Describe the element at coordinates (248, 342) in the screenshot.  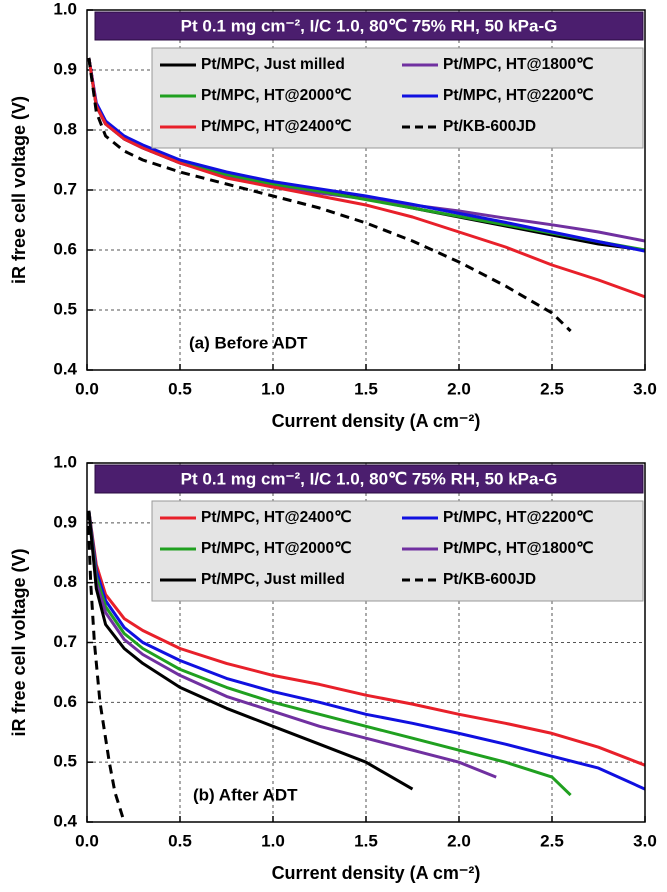
I see `annotation: (a) Before ADT` at that location.